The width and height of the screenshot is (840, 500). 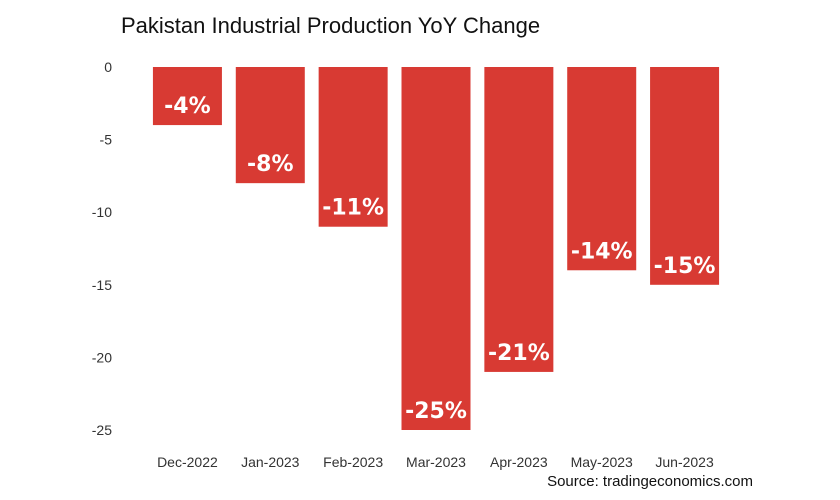 I want to click on y-tick-label: -5, so click(x=106, y=140).